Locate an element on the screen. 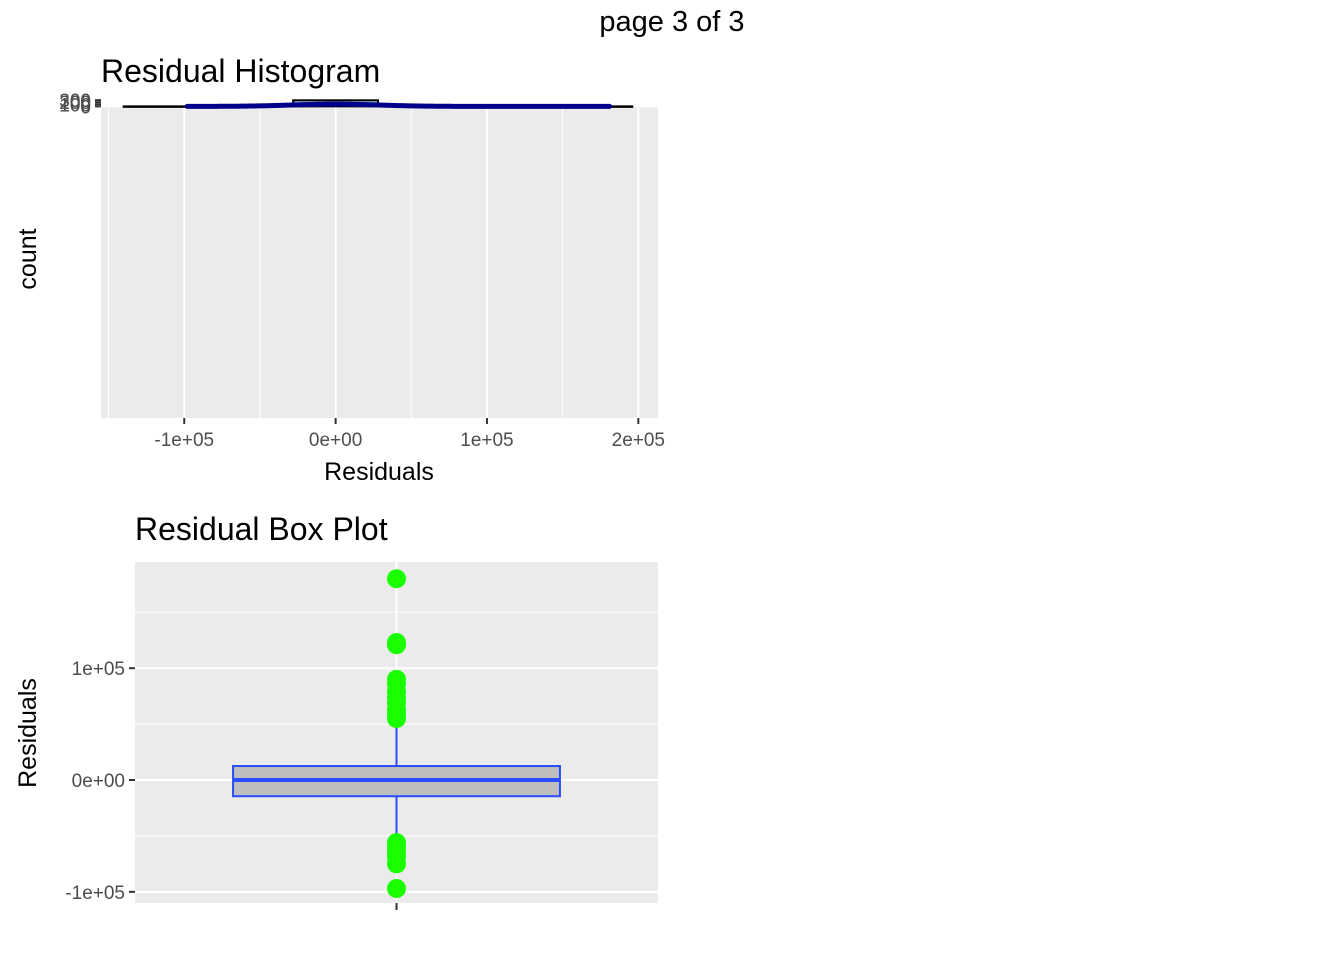  histogram-x-tick-label: 0e+00 is located at coordinates (335, 440).